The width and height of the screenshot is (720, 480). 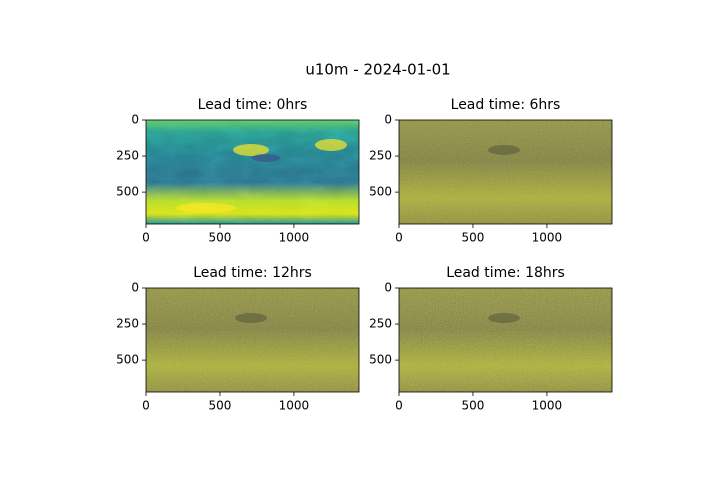 What do you see at coordinates (253, 105) in the screenshot?
I see `panel-title: Lead time: 0hrs` at bounding box center [253, 105].